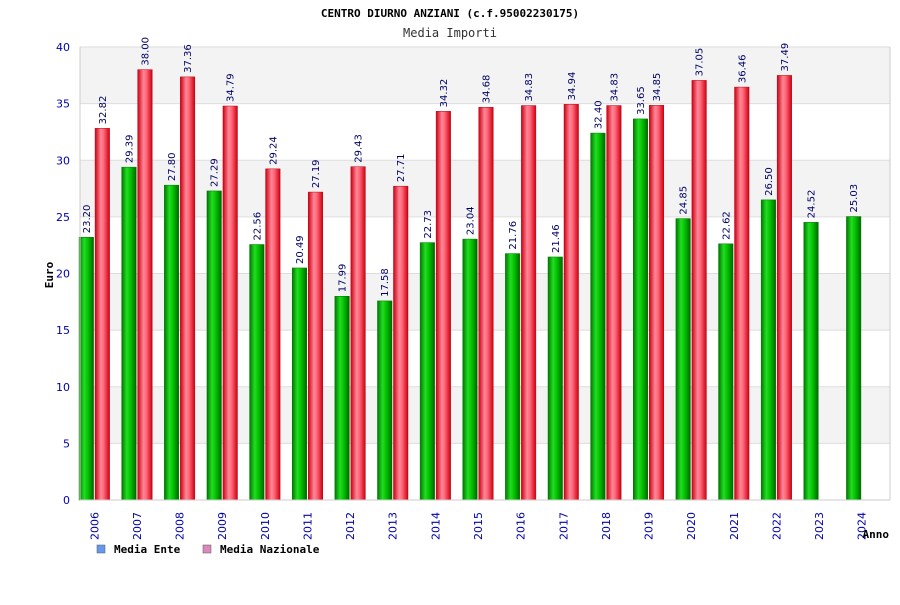 This screenshot has width=900, height=605. Describe the element at coordinates (854, 198) in the screenshot. I see `value-label: 25.03` at that location.